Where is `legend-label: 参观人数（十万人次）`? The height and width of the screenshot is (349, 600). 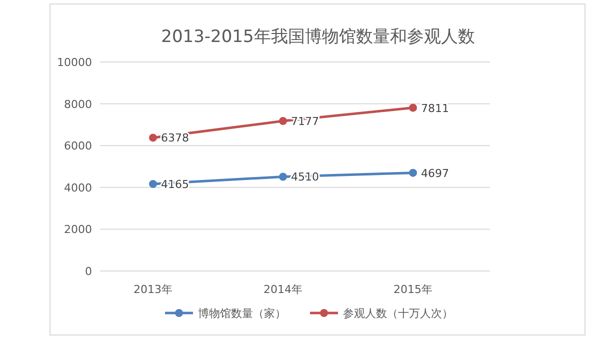 legend-label: 参观人数（十万人次） is located at coordinates (398, 313).